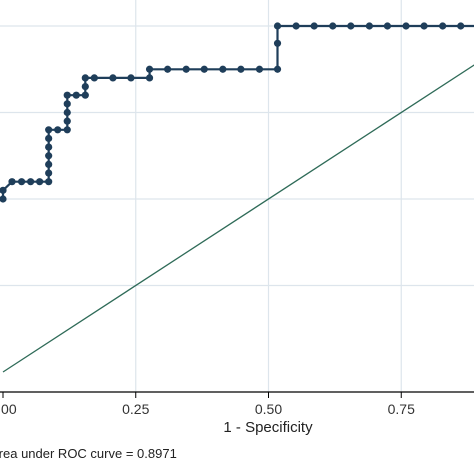 The width and height of the screenshot is (474, 474). I want to click on x-tick-label: 0.75, so click(401, 409).